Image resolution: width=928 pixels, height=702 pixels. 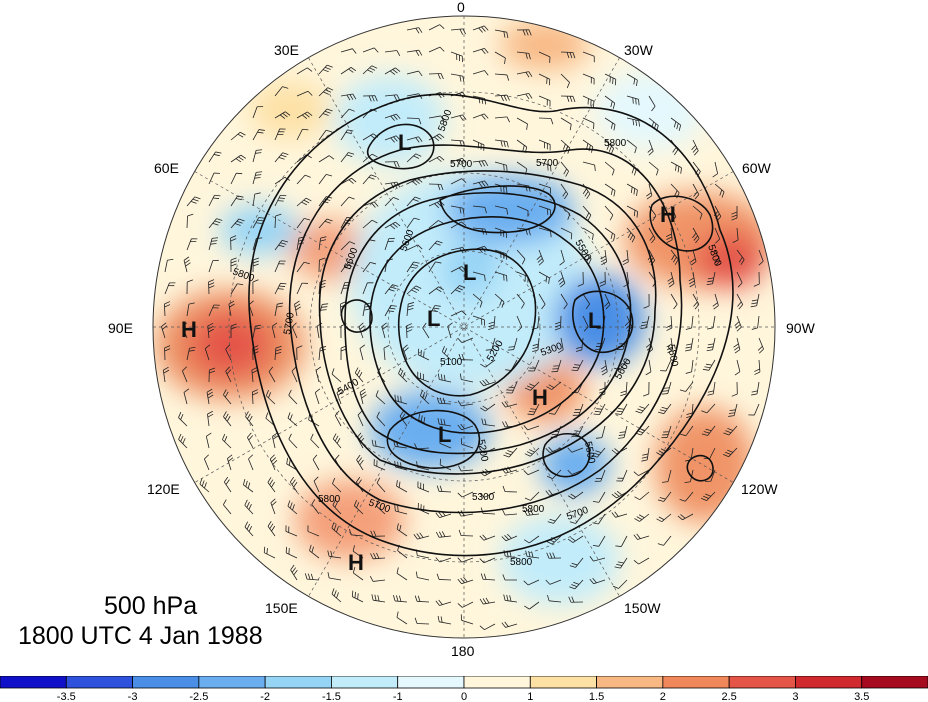 I want to click on colorbar-box, so click(x=497, y=682).